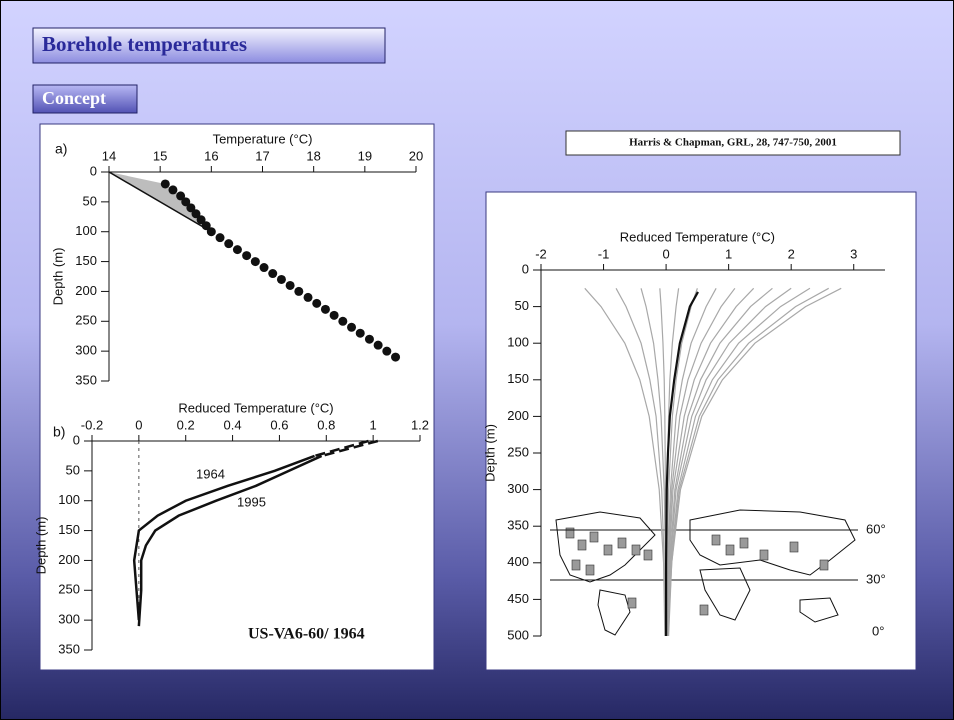  What do you see at coordinates (109, 155) in the screenshot?
I see `x-tick-label: 14` at bounding box center [109, 155].